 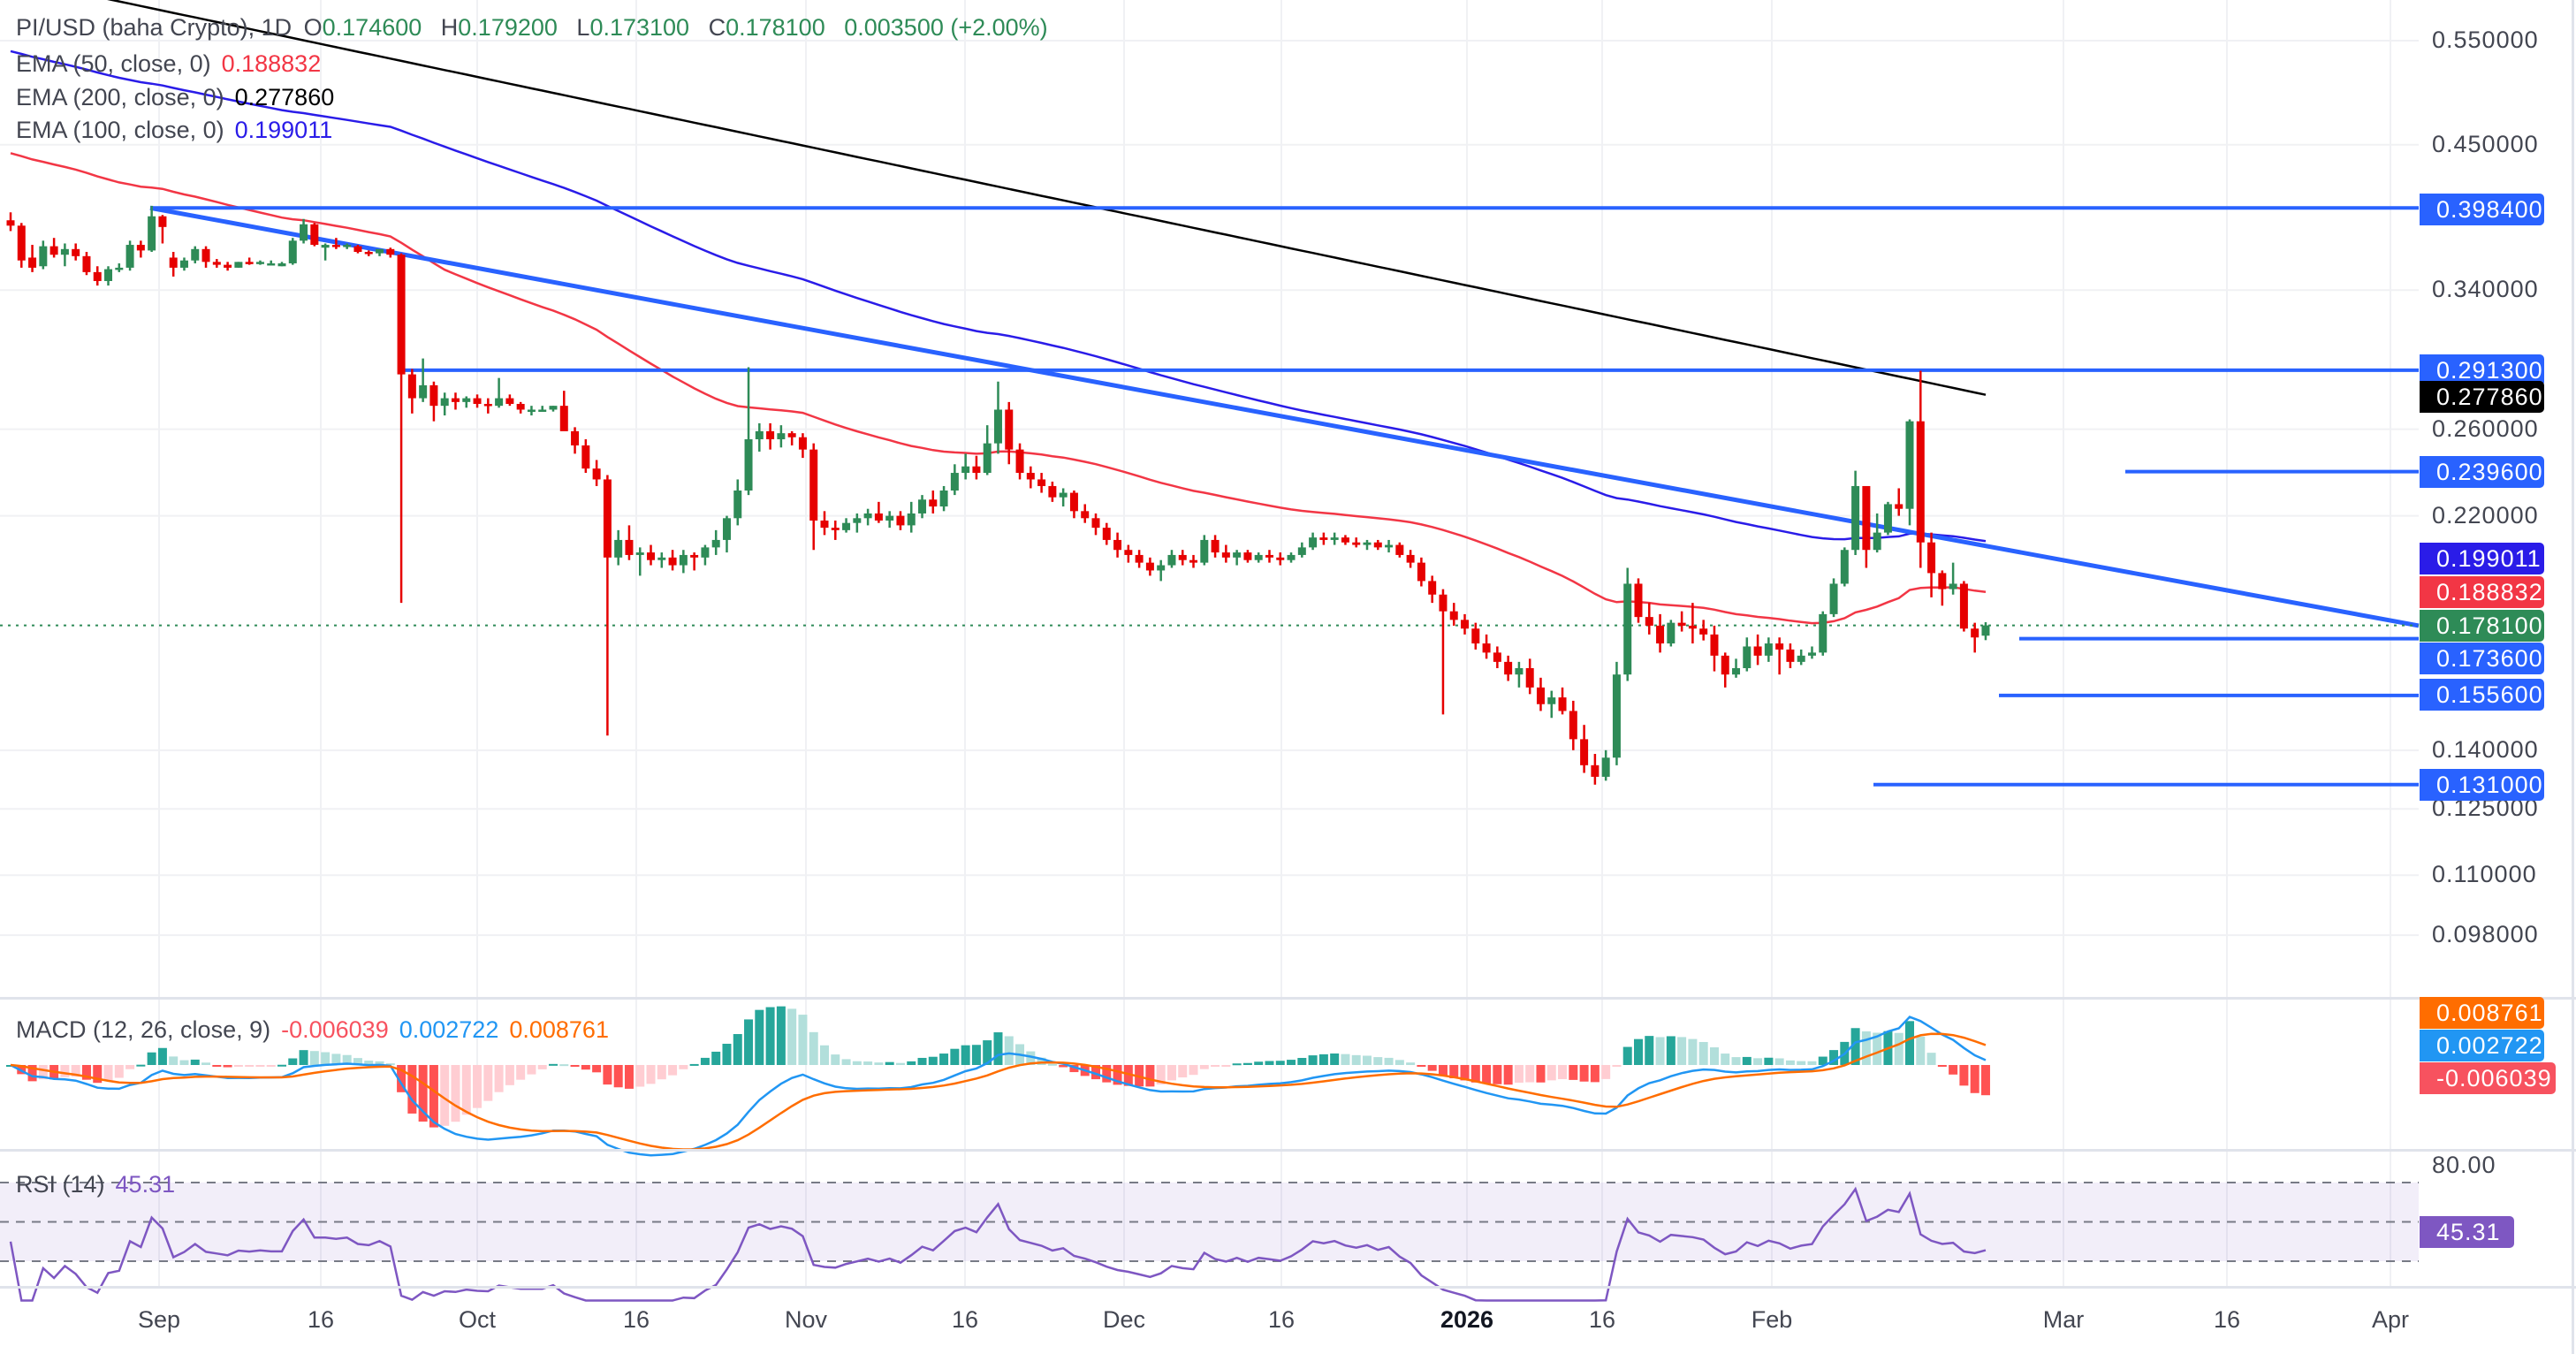 I want to click on rsi-legend: RSI (14) 45.31, so click(x=98, y=1184).